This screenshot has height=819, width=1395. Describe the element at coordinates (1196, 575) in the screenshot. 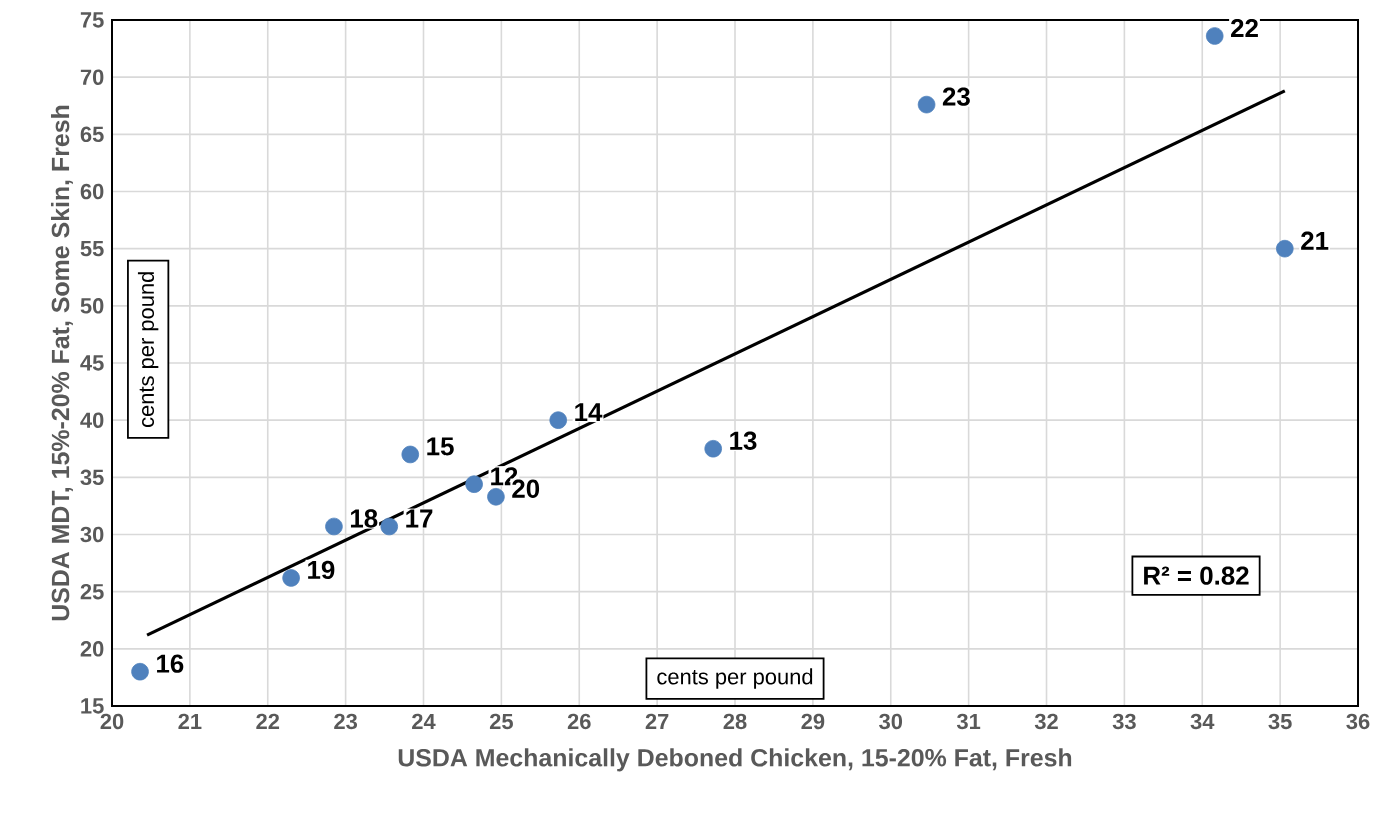

I see `annotation: R² = 0.82` at that location.